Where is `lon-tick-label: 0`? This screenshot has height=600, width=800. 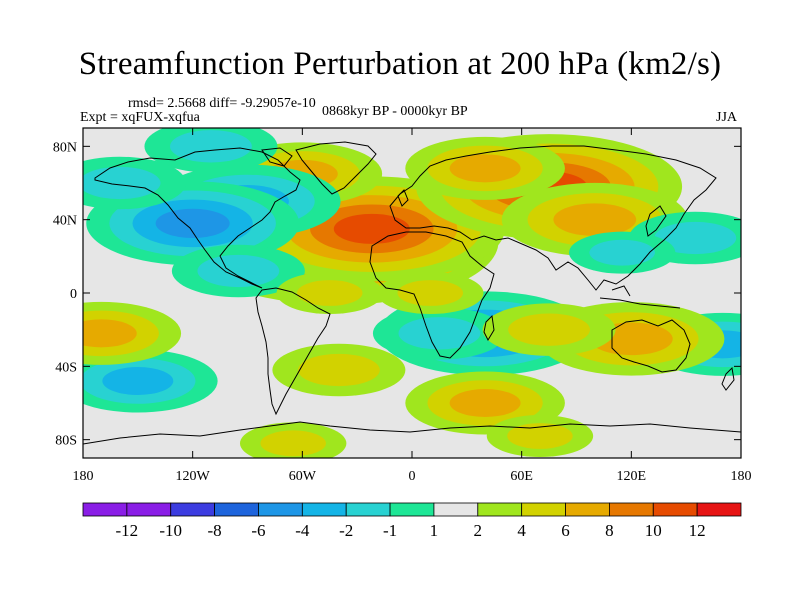 lon-tick-label: 0 is located at coordinates (412, 476).